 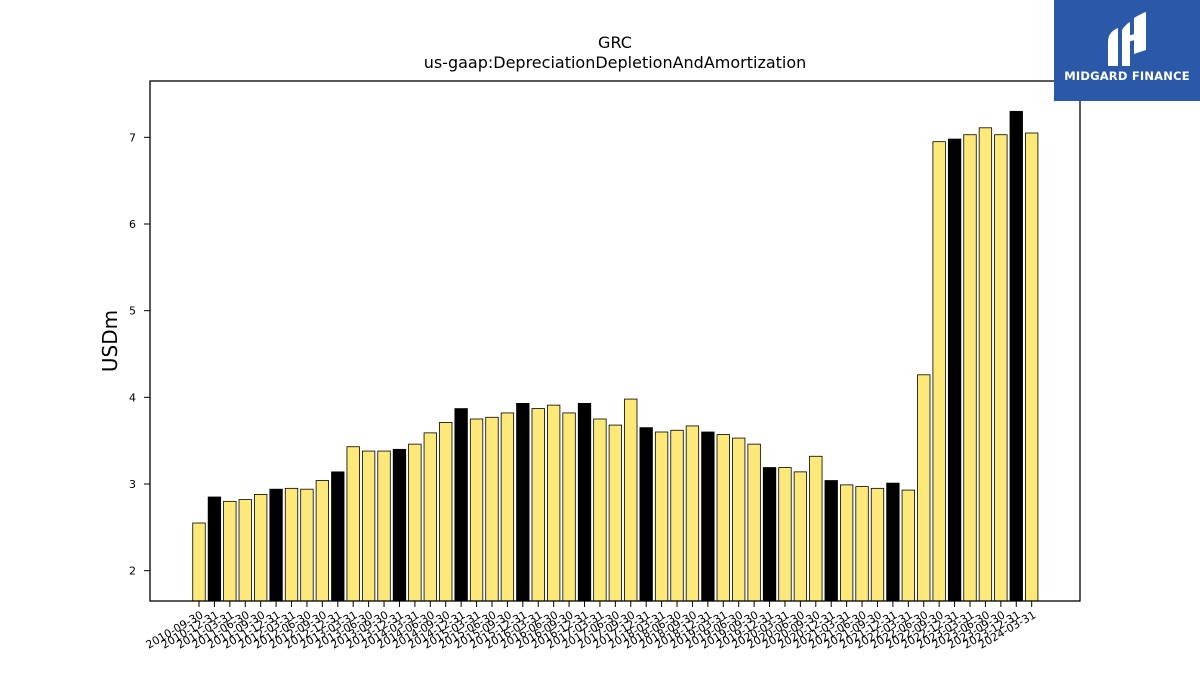 I want to click on logo-mark-icon, so click(x=1127, y=39).